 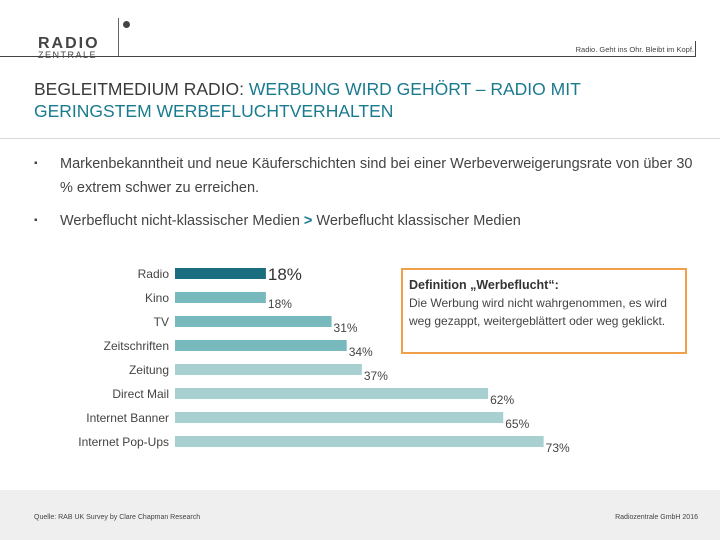 What do you see at coordinates (695, 49) in the screenshot?
I see `header-rule-tick` at bounding box center [695, 49].